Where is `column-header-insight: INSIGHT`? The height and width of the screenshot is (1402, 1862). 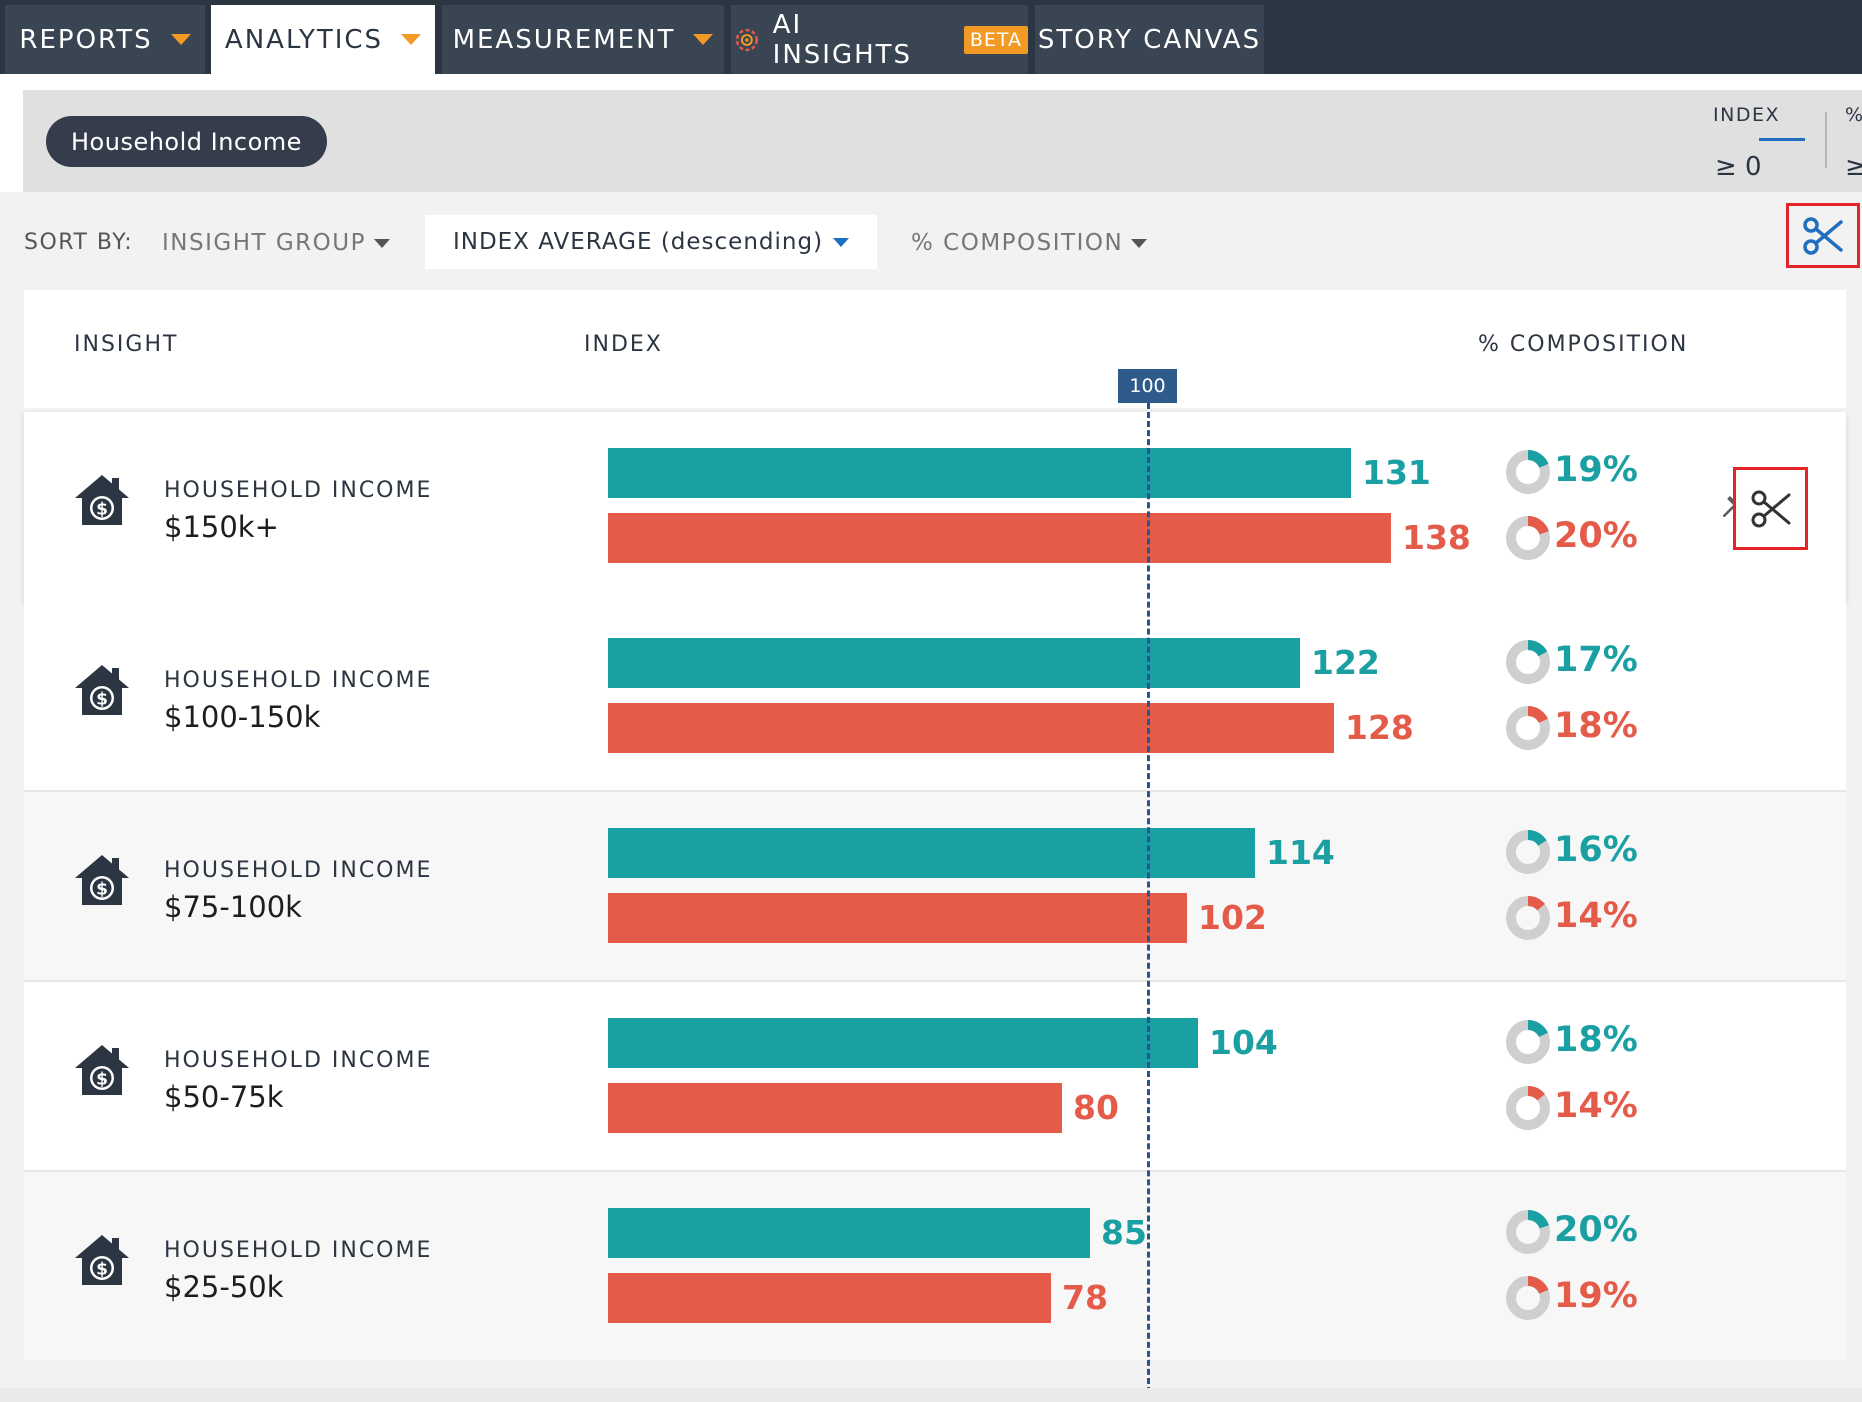
column-header-insight: INSIGHT is located at coordinates (126, 344).